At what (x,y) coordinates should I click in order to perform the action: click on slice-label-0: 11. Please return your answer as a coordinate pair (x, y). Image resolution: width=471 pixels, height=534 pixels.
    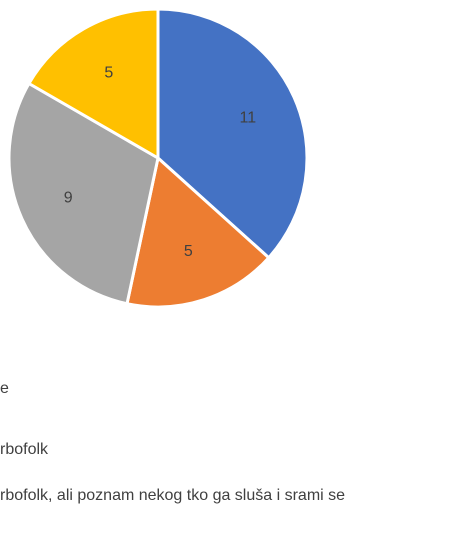
    Looking at the image, I should click on (248, 118).